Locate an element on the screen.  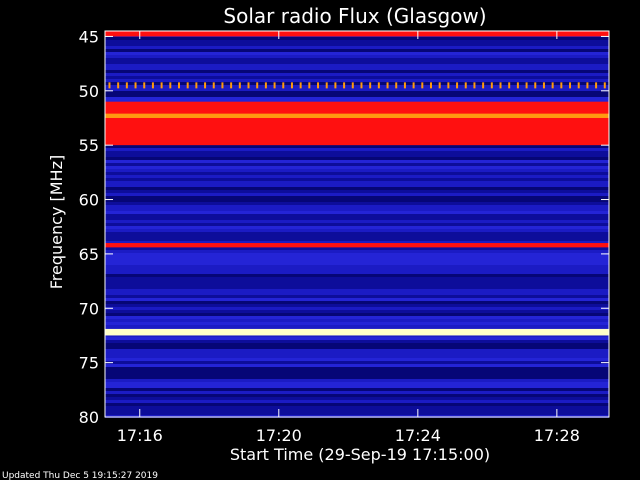
x-tick-label: 17:28 is located at coordinates (557, 435).